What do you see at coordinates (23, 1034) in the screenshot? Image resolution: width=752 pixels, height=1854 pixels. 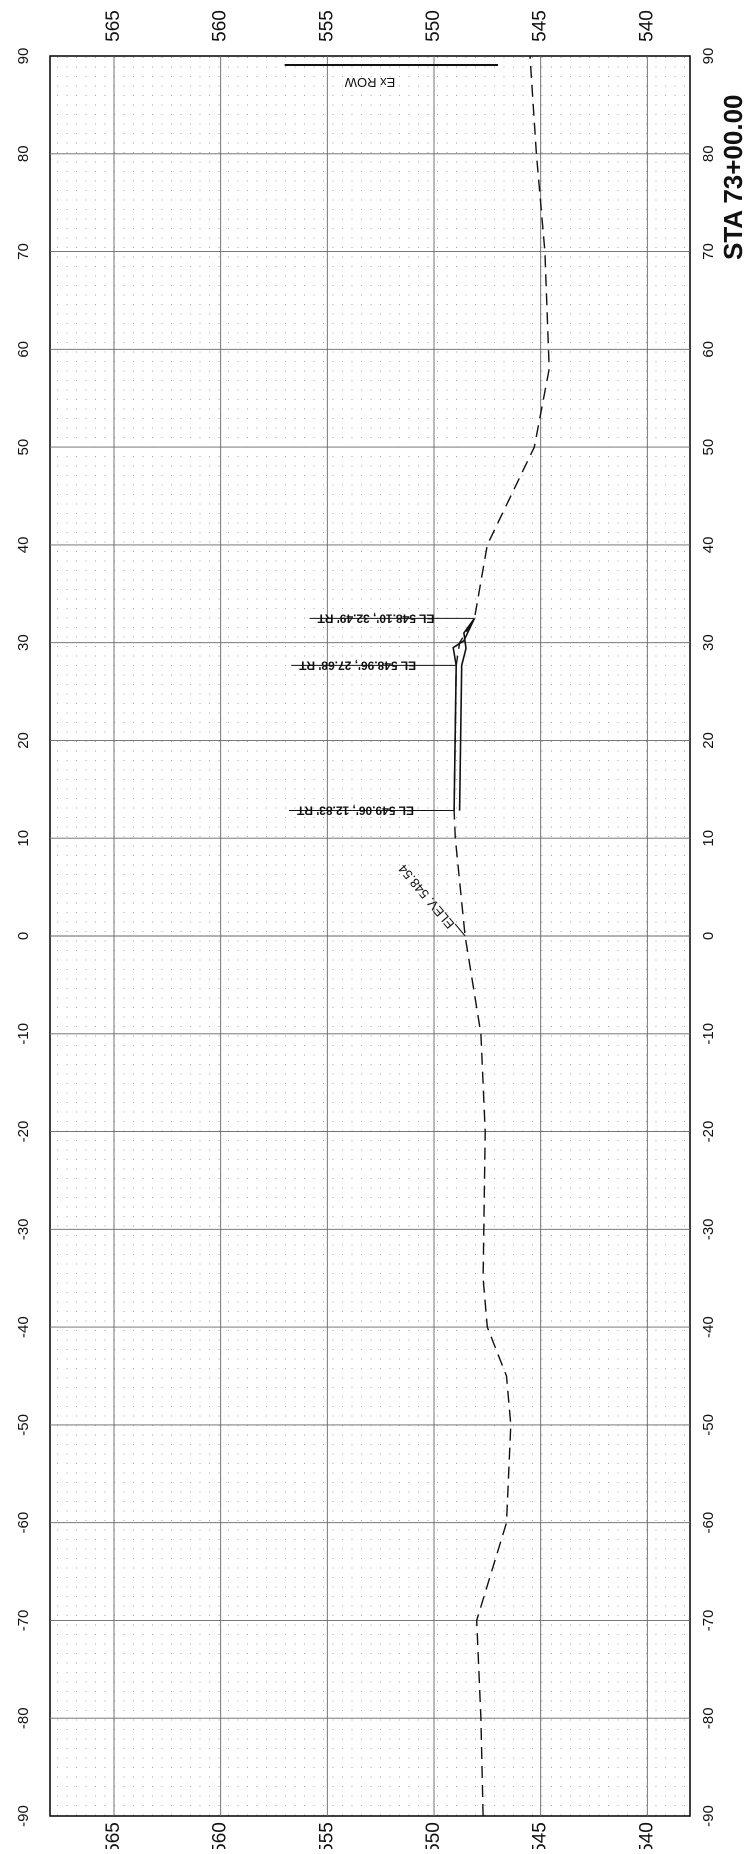 I see `offset-tick-label-left: -10` at bounding box center [23, 1034].